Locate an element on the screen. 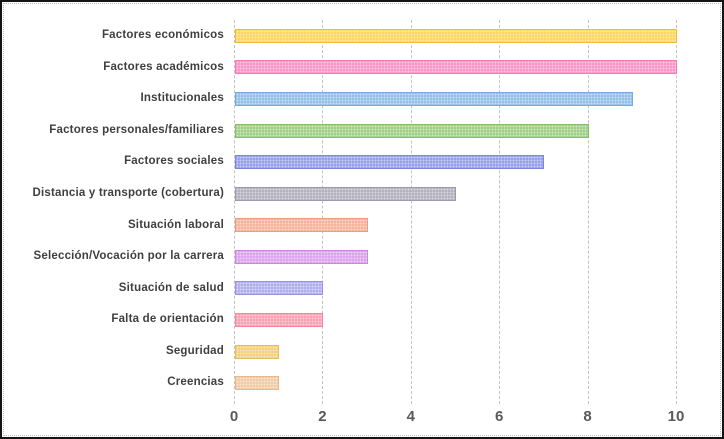 The height and width of the screenshot is (439, 724). category-label: Situación de salud is located at coordinates (171, 287).